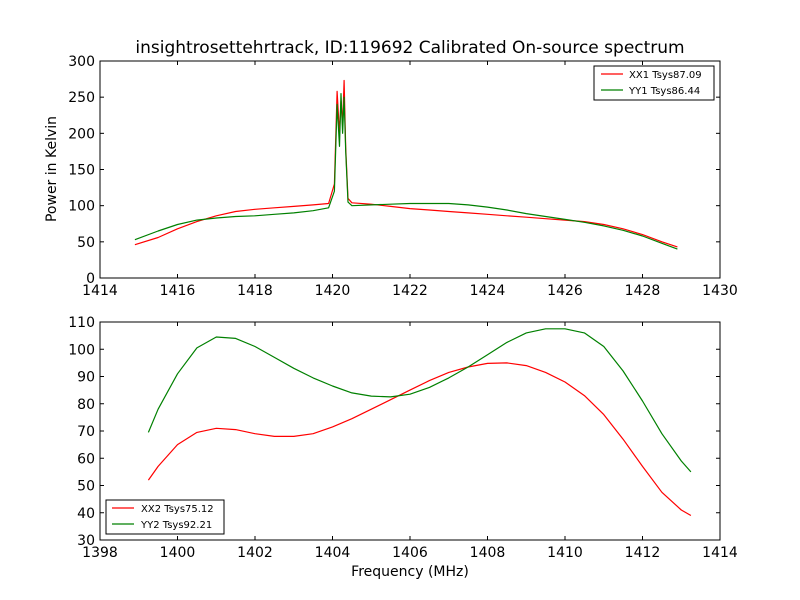 This screenshot has height=600, width=800. Describe the element at coordinates (720, 291) in the screenshot. I see `x-tick-label: 1430` at that location.